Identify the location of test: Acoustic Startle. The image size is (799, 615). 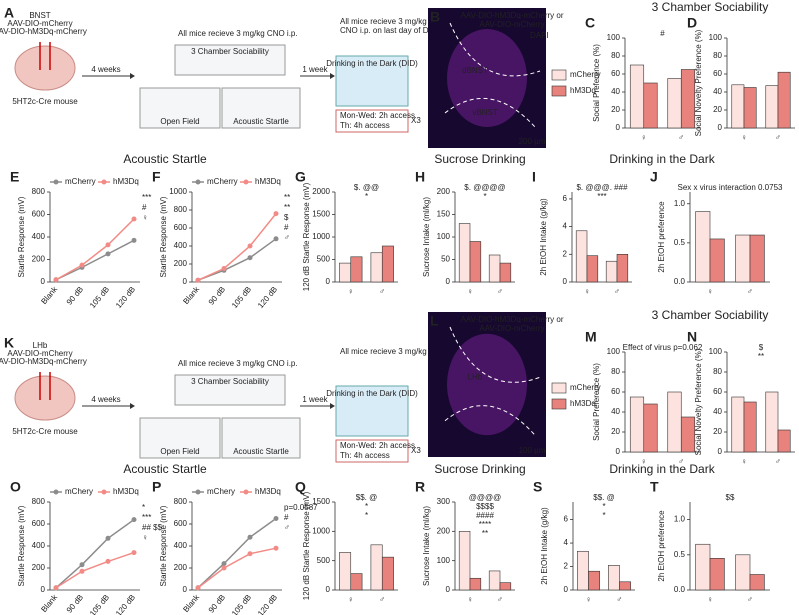
(261, 121).